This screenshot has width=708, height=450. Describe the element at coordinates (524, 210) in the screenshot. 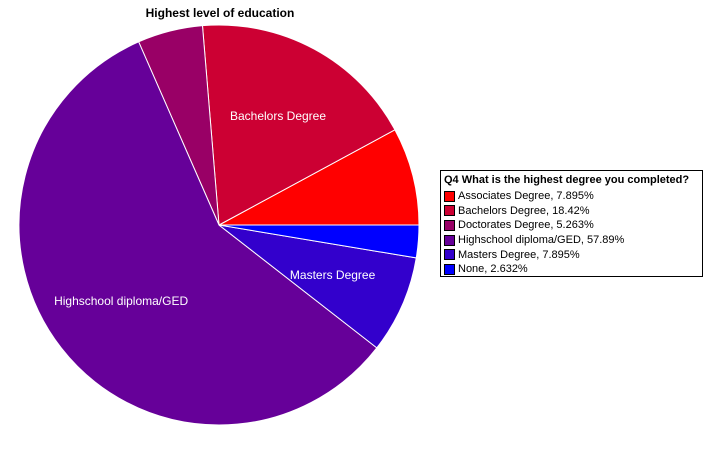

I see `legend-label: Bachelors Degree, 18.42%` at that location.